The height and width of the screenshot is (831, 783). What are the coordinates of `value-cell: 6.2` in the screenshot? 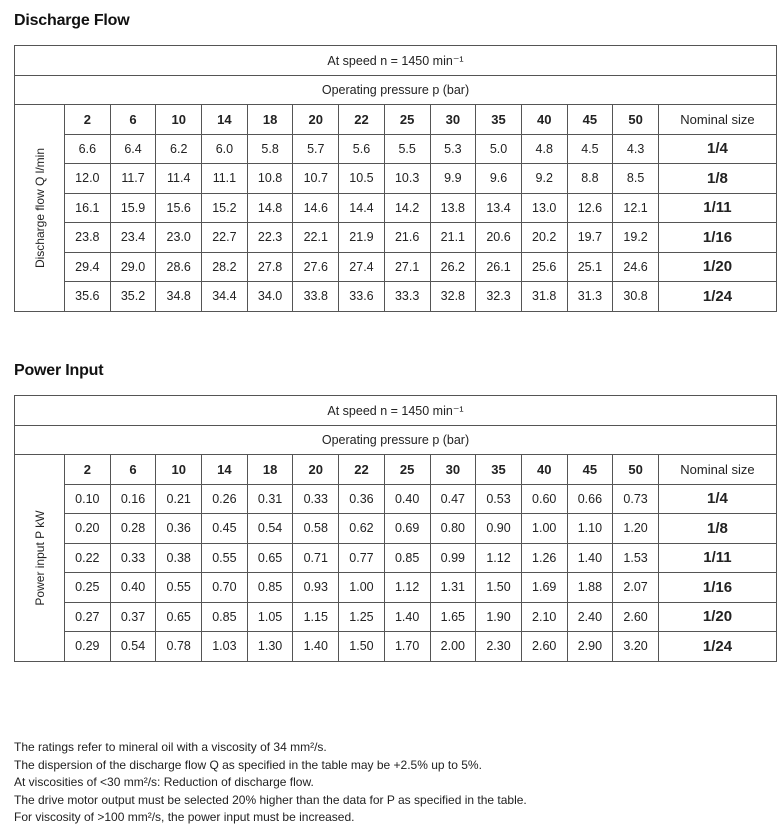 It's located at (179, 148).